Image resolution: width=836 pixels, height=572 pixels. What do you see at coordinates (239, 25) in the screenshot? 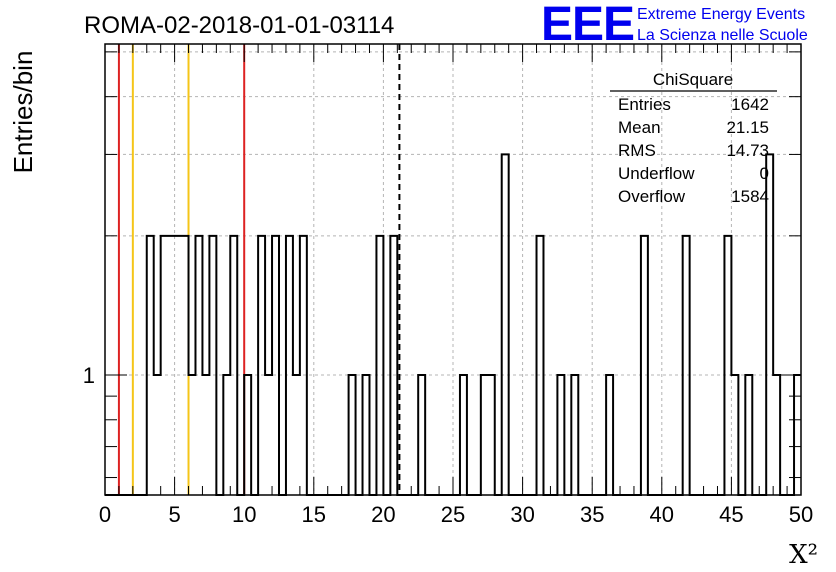
I see `chart-title: ROMA-02-2018-01-01-03114` at bounding box center [239, 25].